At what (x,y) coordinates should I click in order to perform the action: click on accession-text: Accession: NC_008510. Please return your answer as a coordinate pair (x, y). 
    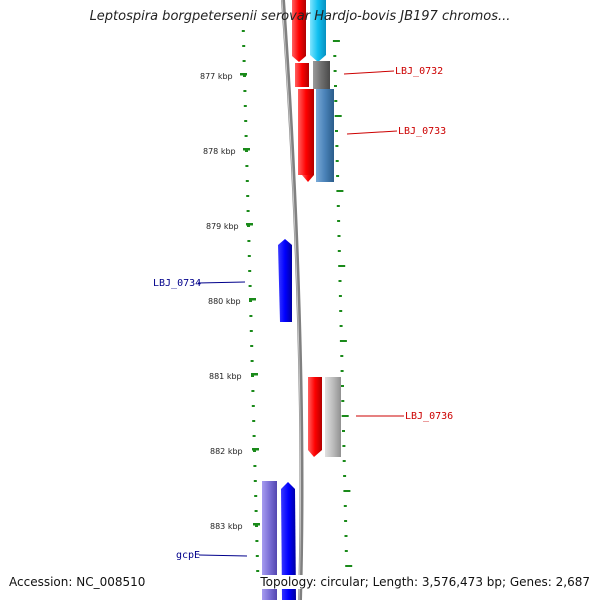
    Looking at the image, I should click on (77, 582).